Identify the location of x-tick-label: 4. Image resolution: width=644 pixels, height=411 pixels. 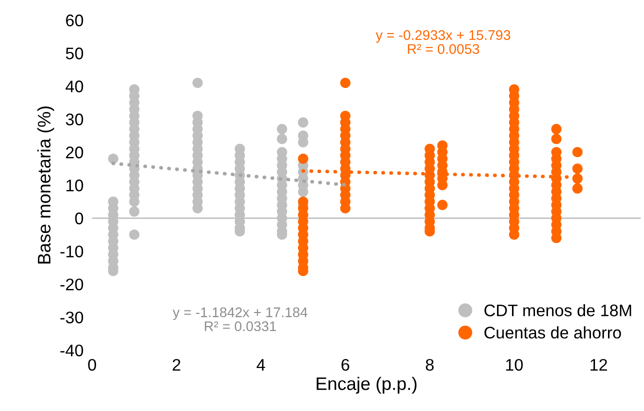
(261, 365).